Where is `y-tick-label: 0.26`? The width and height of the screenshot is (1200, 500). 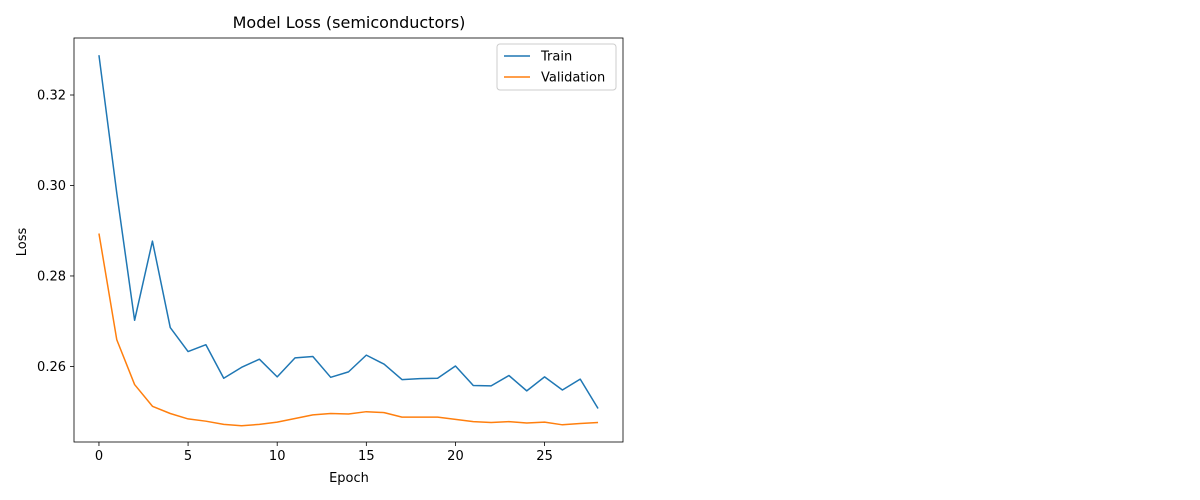
y-tick-label: 0.26 is located at coordinates (51, 367).